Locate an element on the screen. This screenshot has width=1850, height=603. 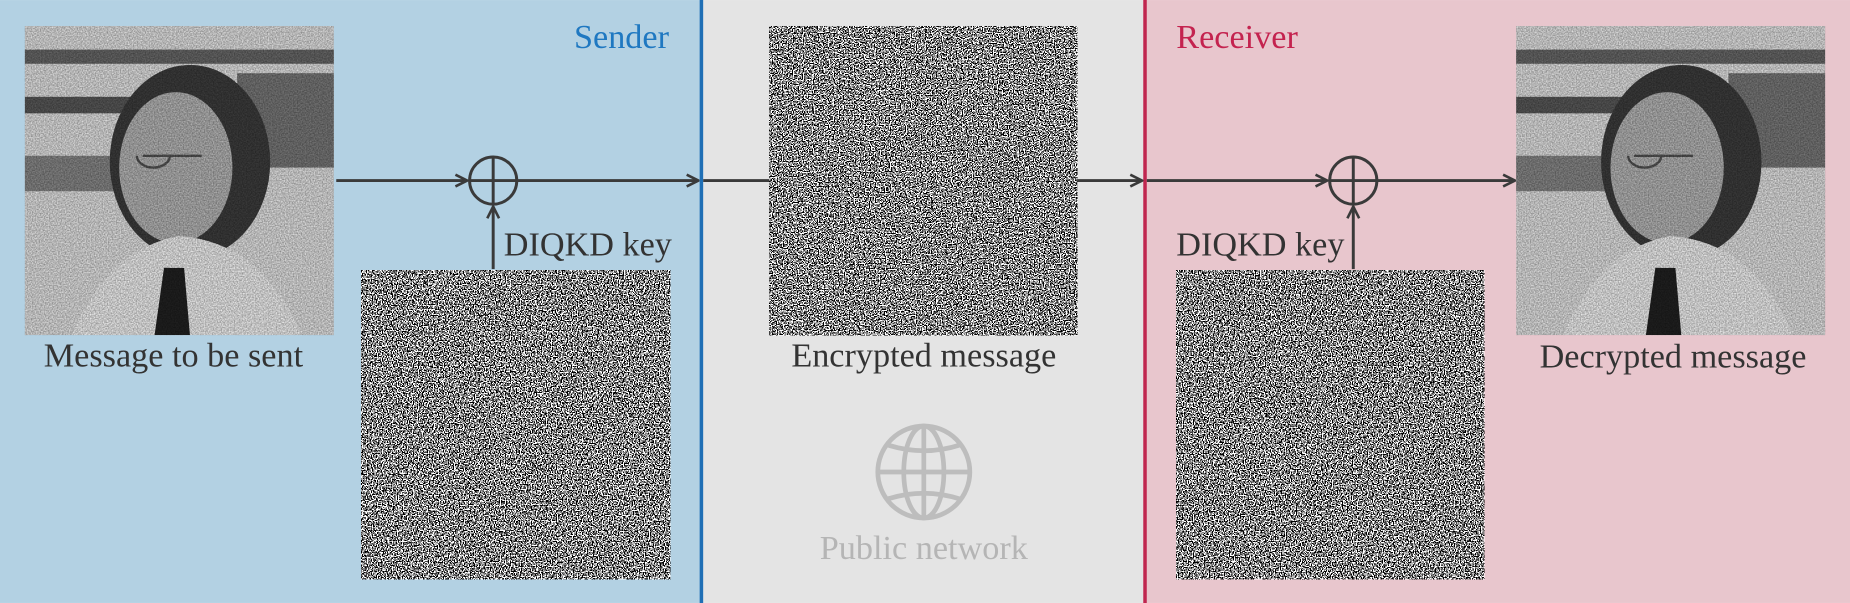
network-label: Public network is located at coordinates (924, 548).